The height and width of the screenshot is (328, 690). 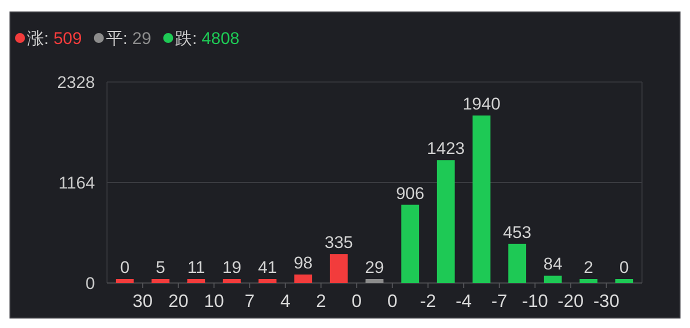 I want to click on data-label: 29, so click(x=374, y=267).